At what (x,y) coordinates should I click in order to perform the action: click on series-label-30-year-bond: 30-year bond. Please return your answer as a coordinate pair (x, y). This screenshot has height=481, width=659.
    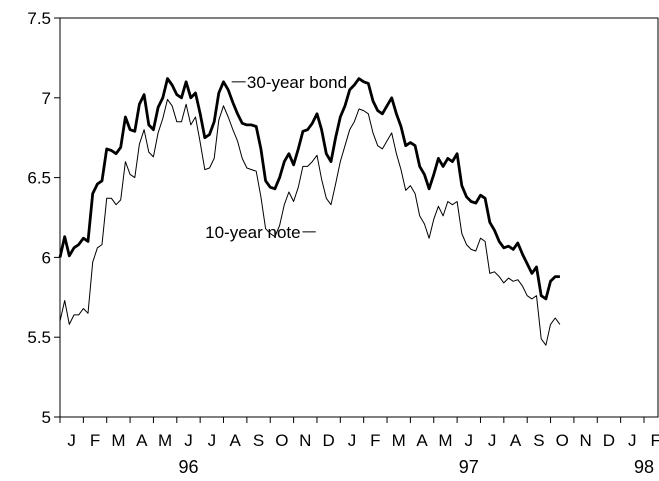
    Looking at the image, I should click on (297, 82).